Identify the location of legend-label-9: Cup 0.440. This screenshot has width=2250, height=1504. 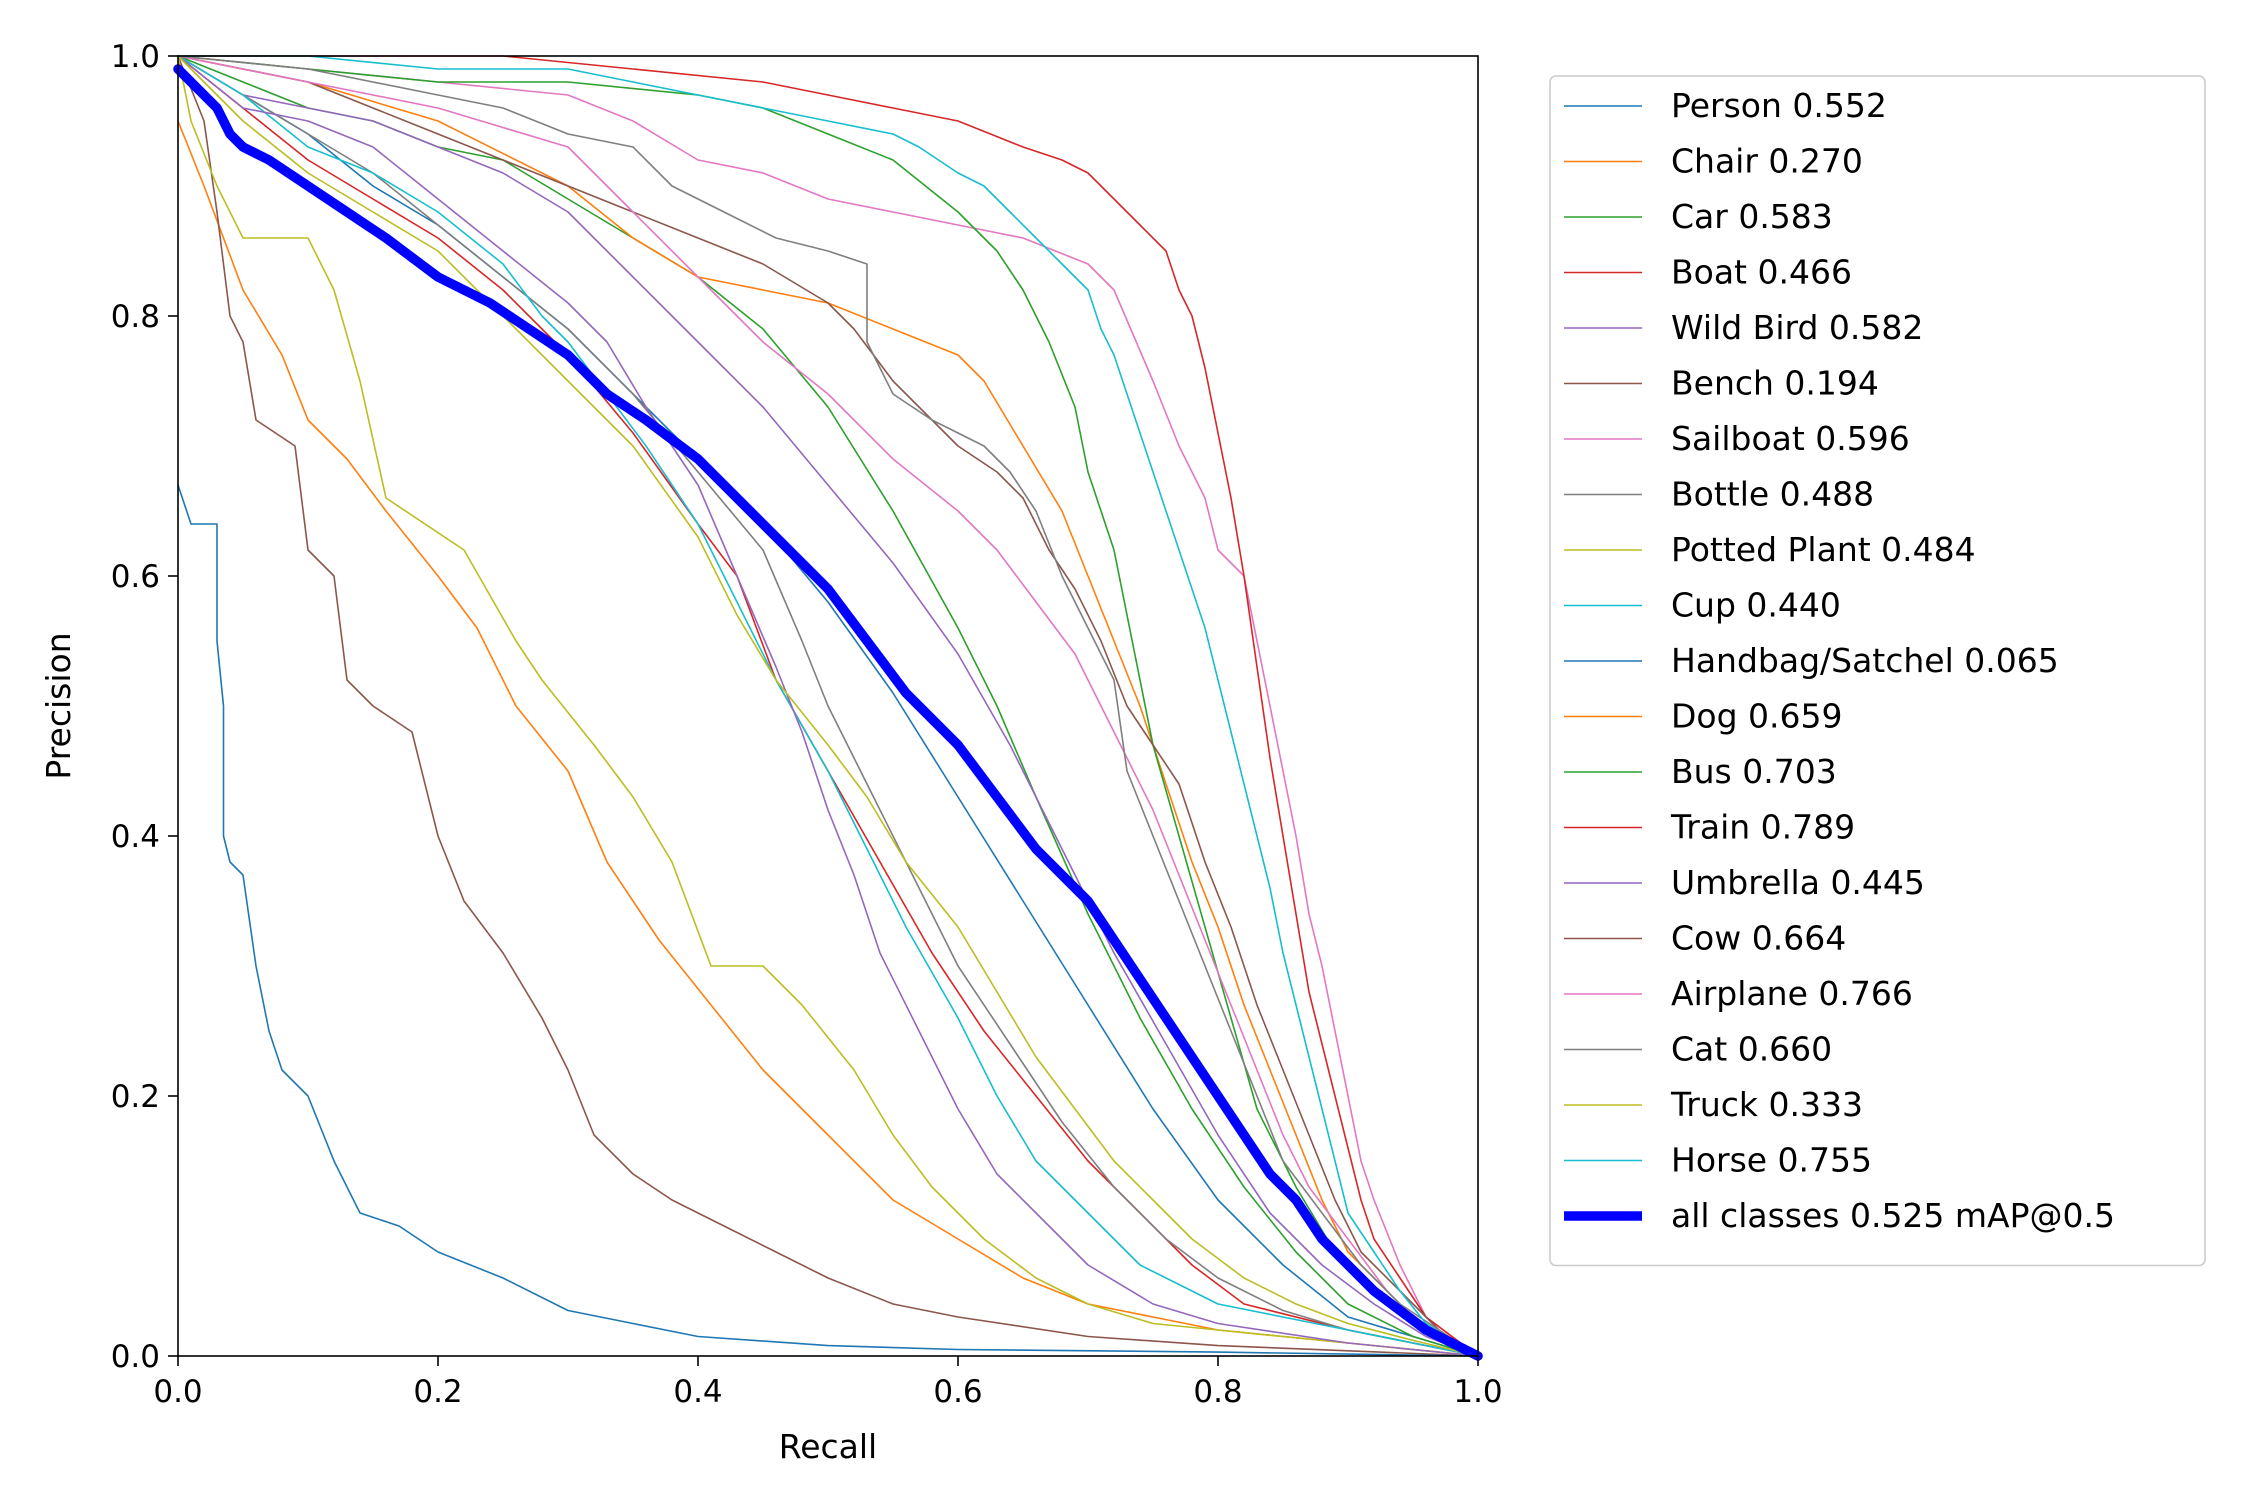
(1756, 605).